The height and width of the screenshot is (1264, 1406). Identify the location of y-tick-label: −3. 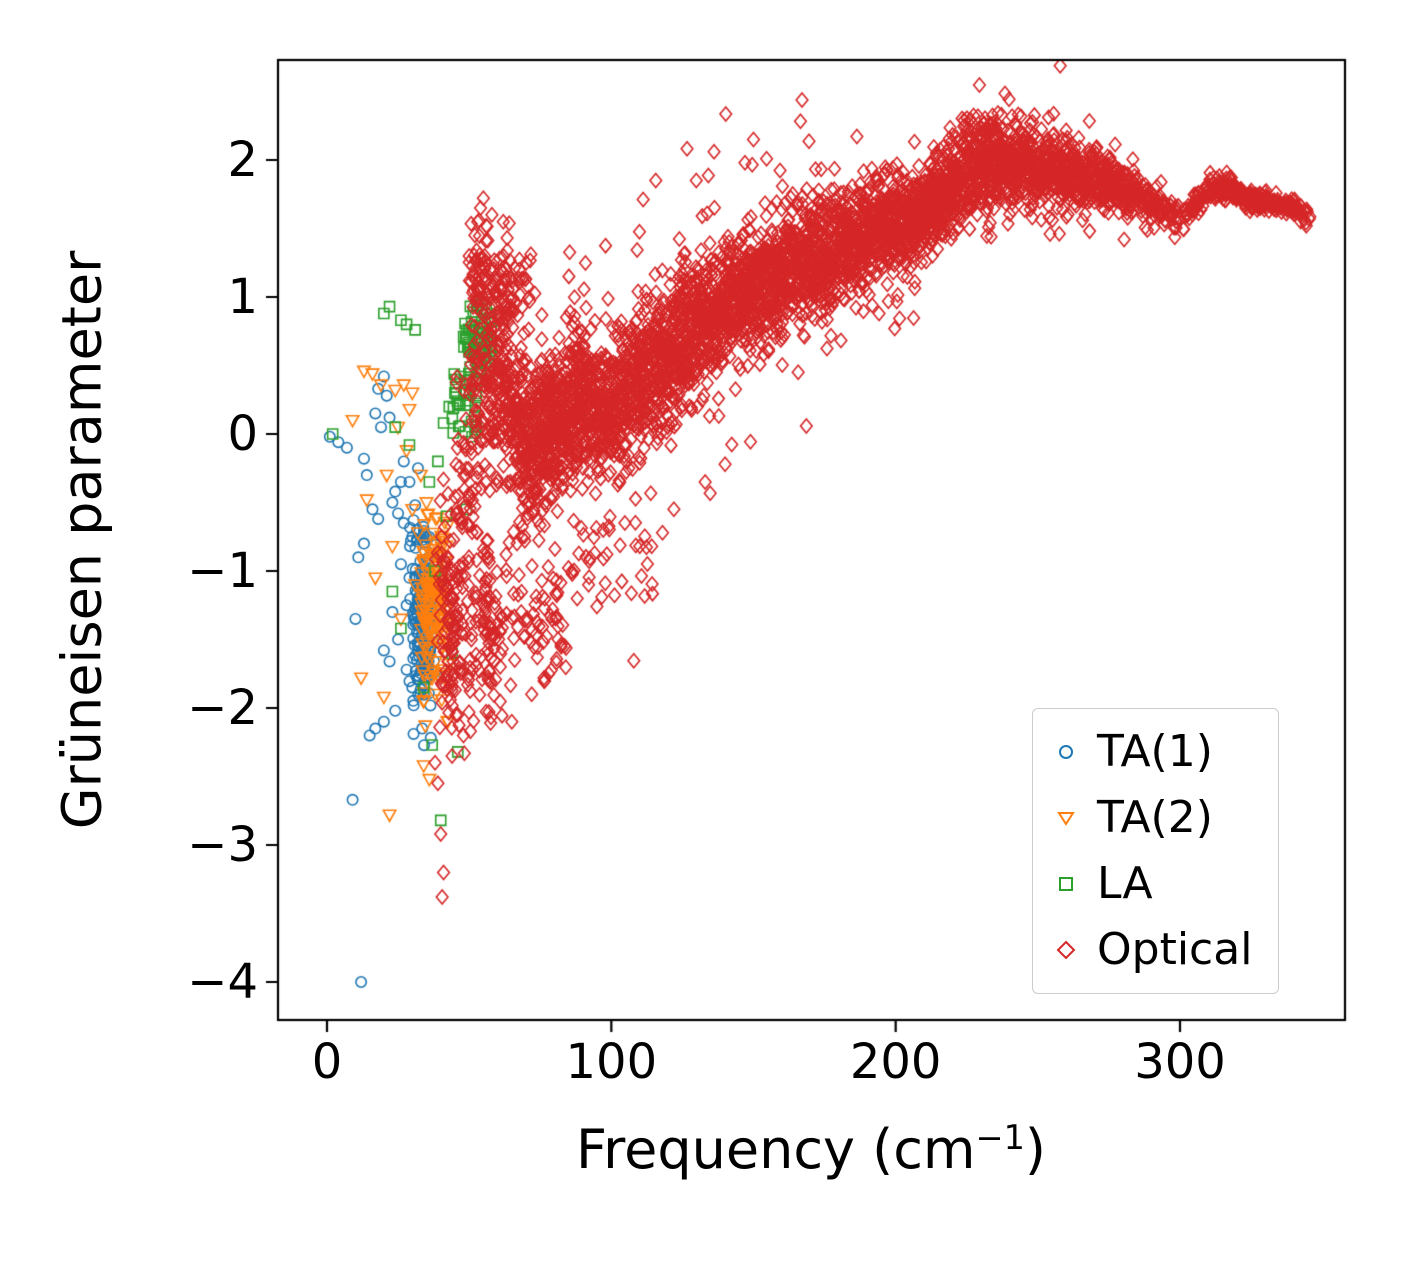
(222, 845).